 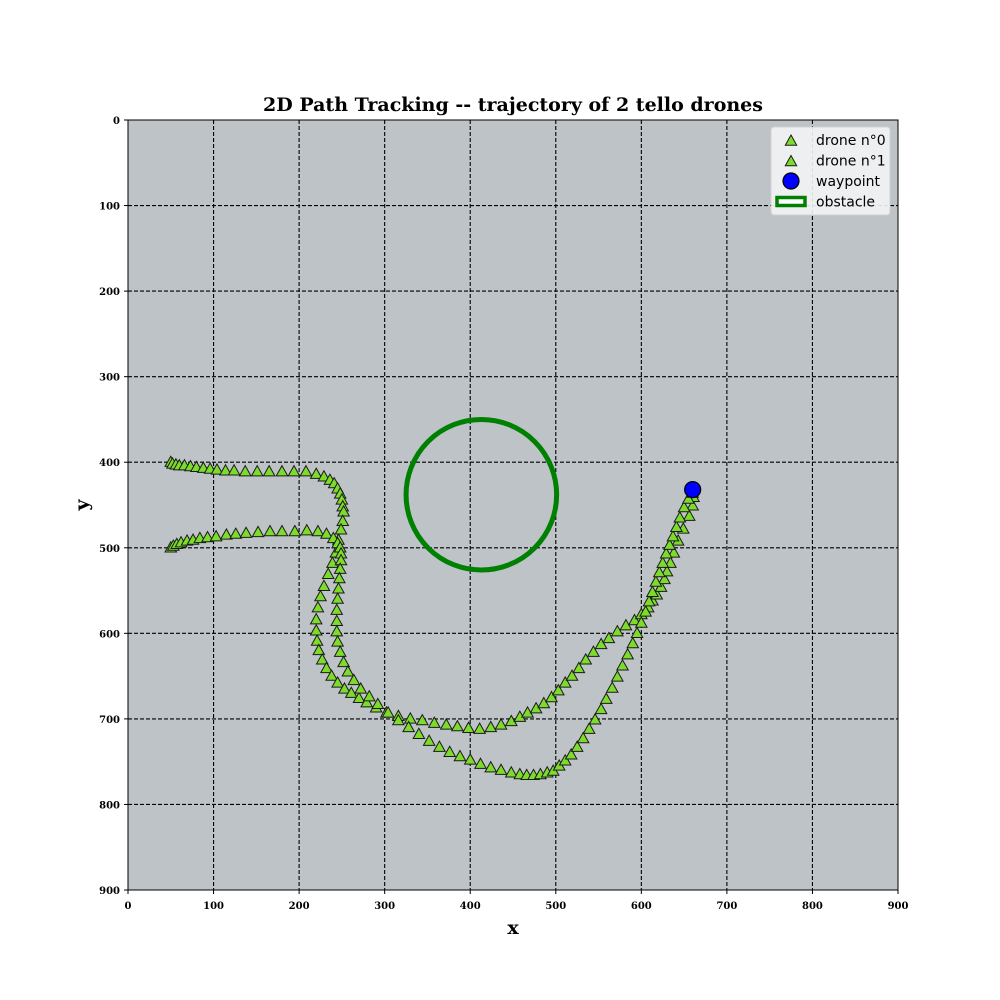 I want to click on waypoint-point, so click(x=693, y=490).